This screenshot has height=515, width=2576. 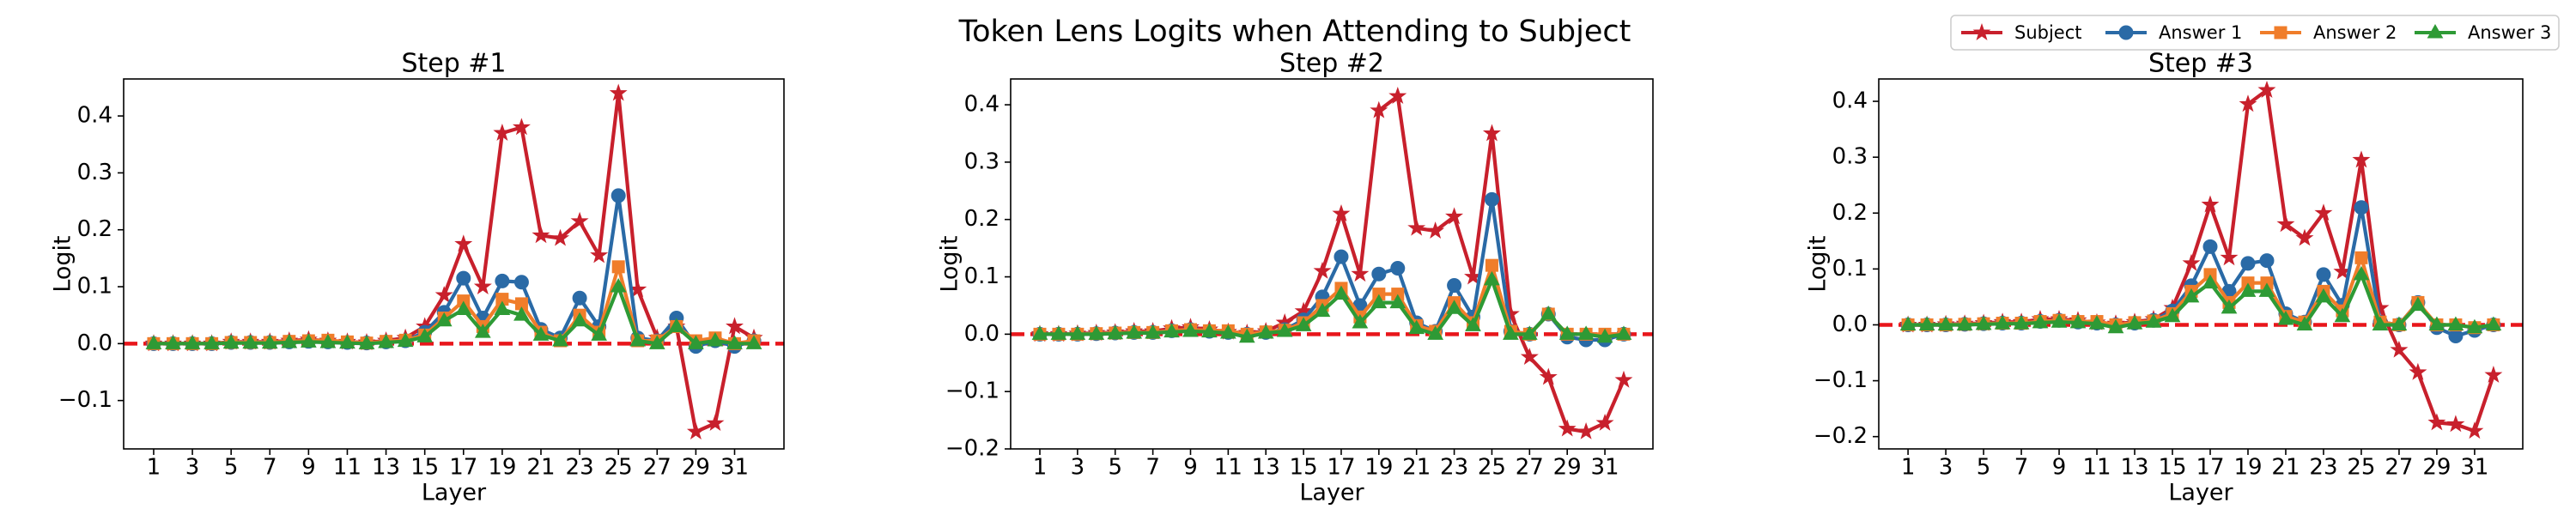 I want to click on legend-frame, so click(x=2255, y=33).